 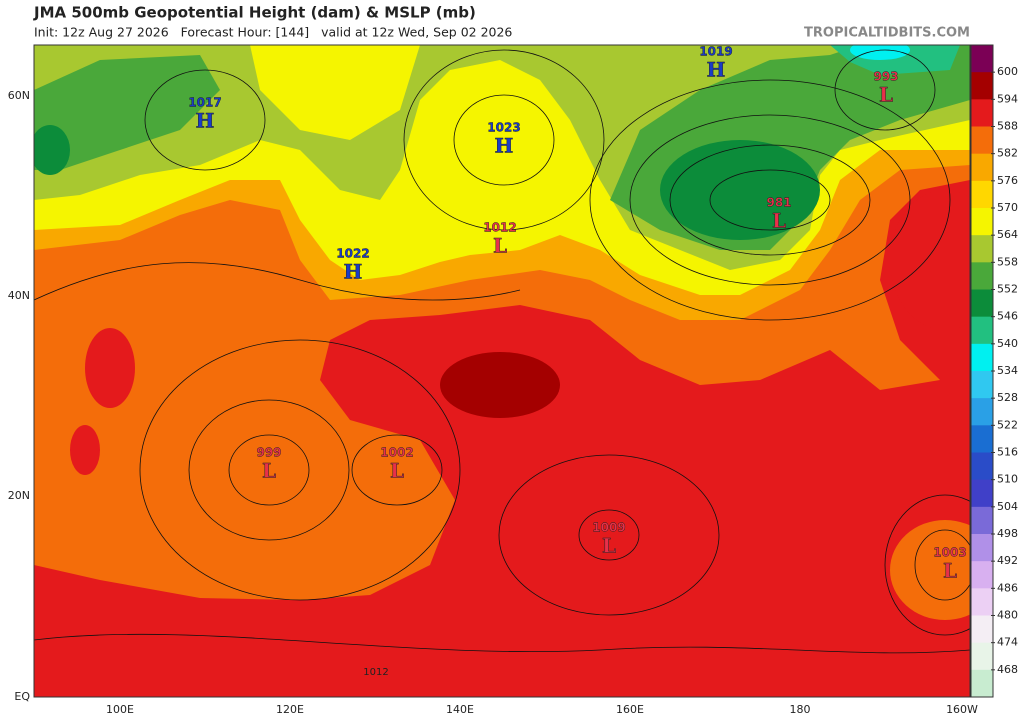 I want to click on colorbar-label: 594, so click(x=1007, y=98).